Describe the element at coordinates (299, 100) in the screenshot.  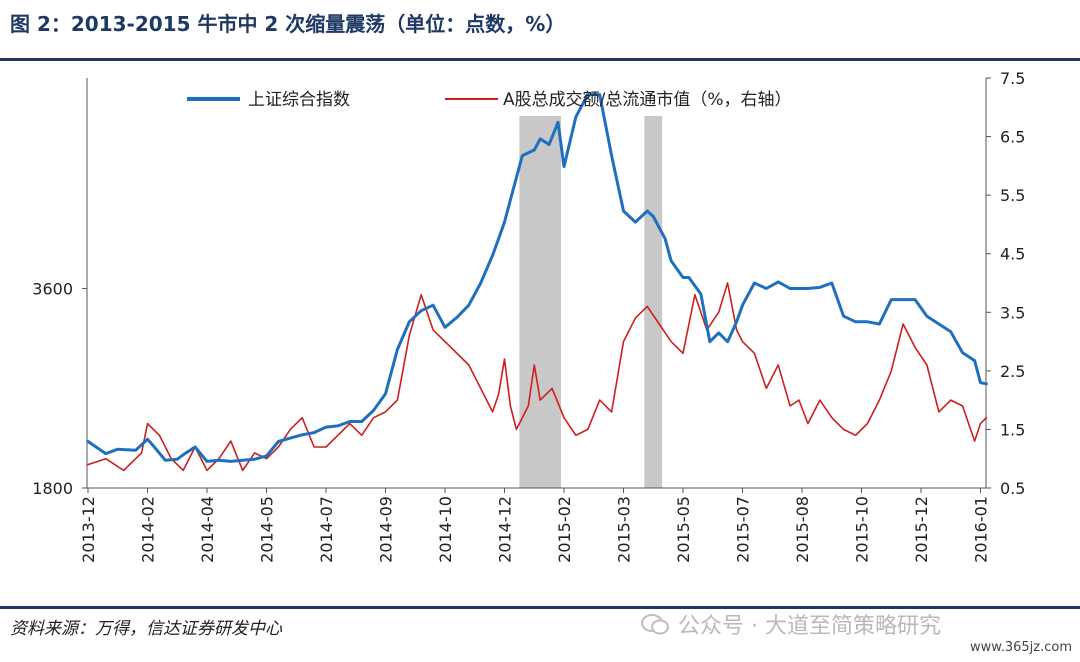
I see `legend-label-index: 上证综合指数` at that location.